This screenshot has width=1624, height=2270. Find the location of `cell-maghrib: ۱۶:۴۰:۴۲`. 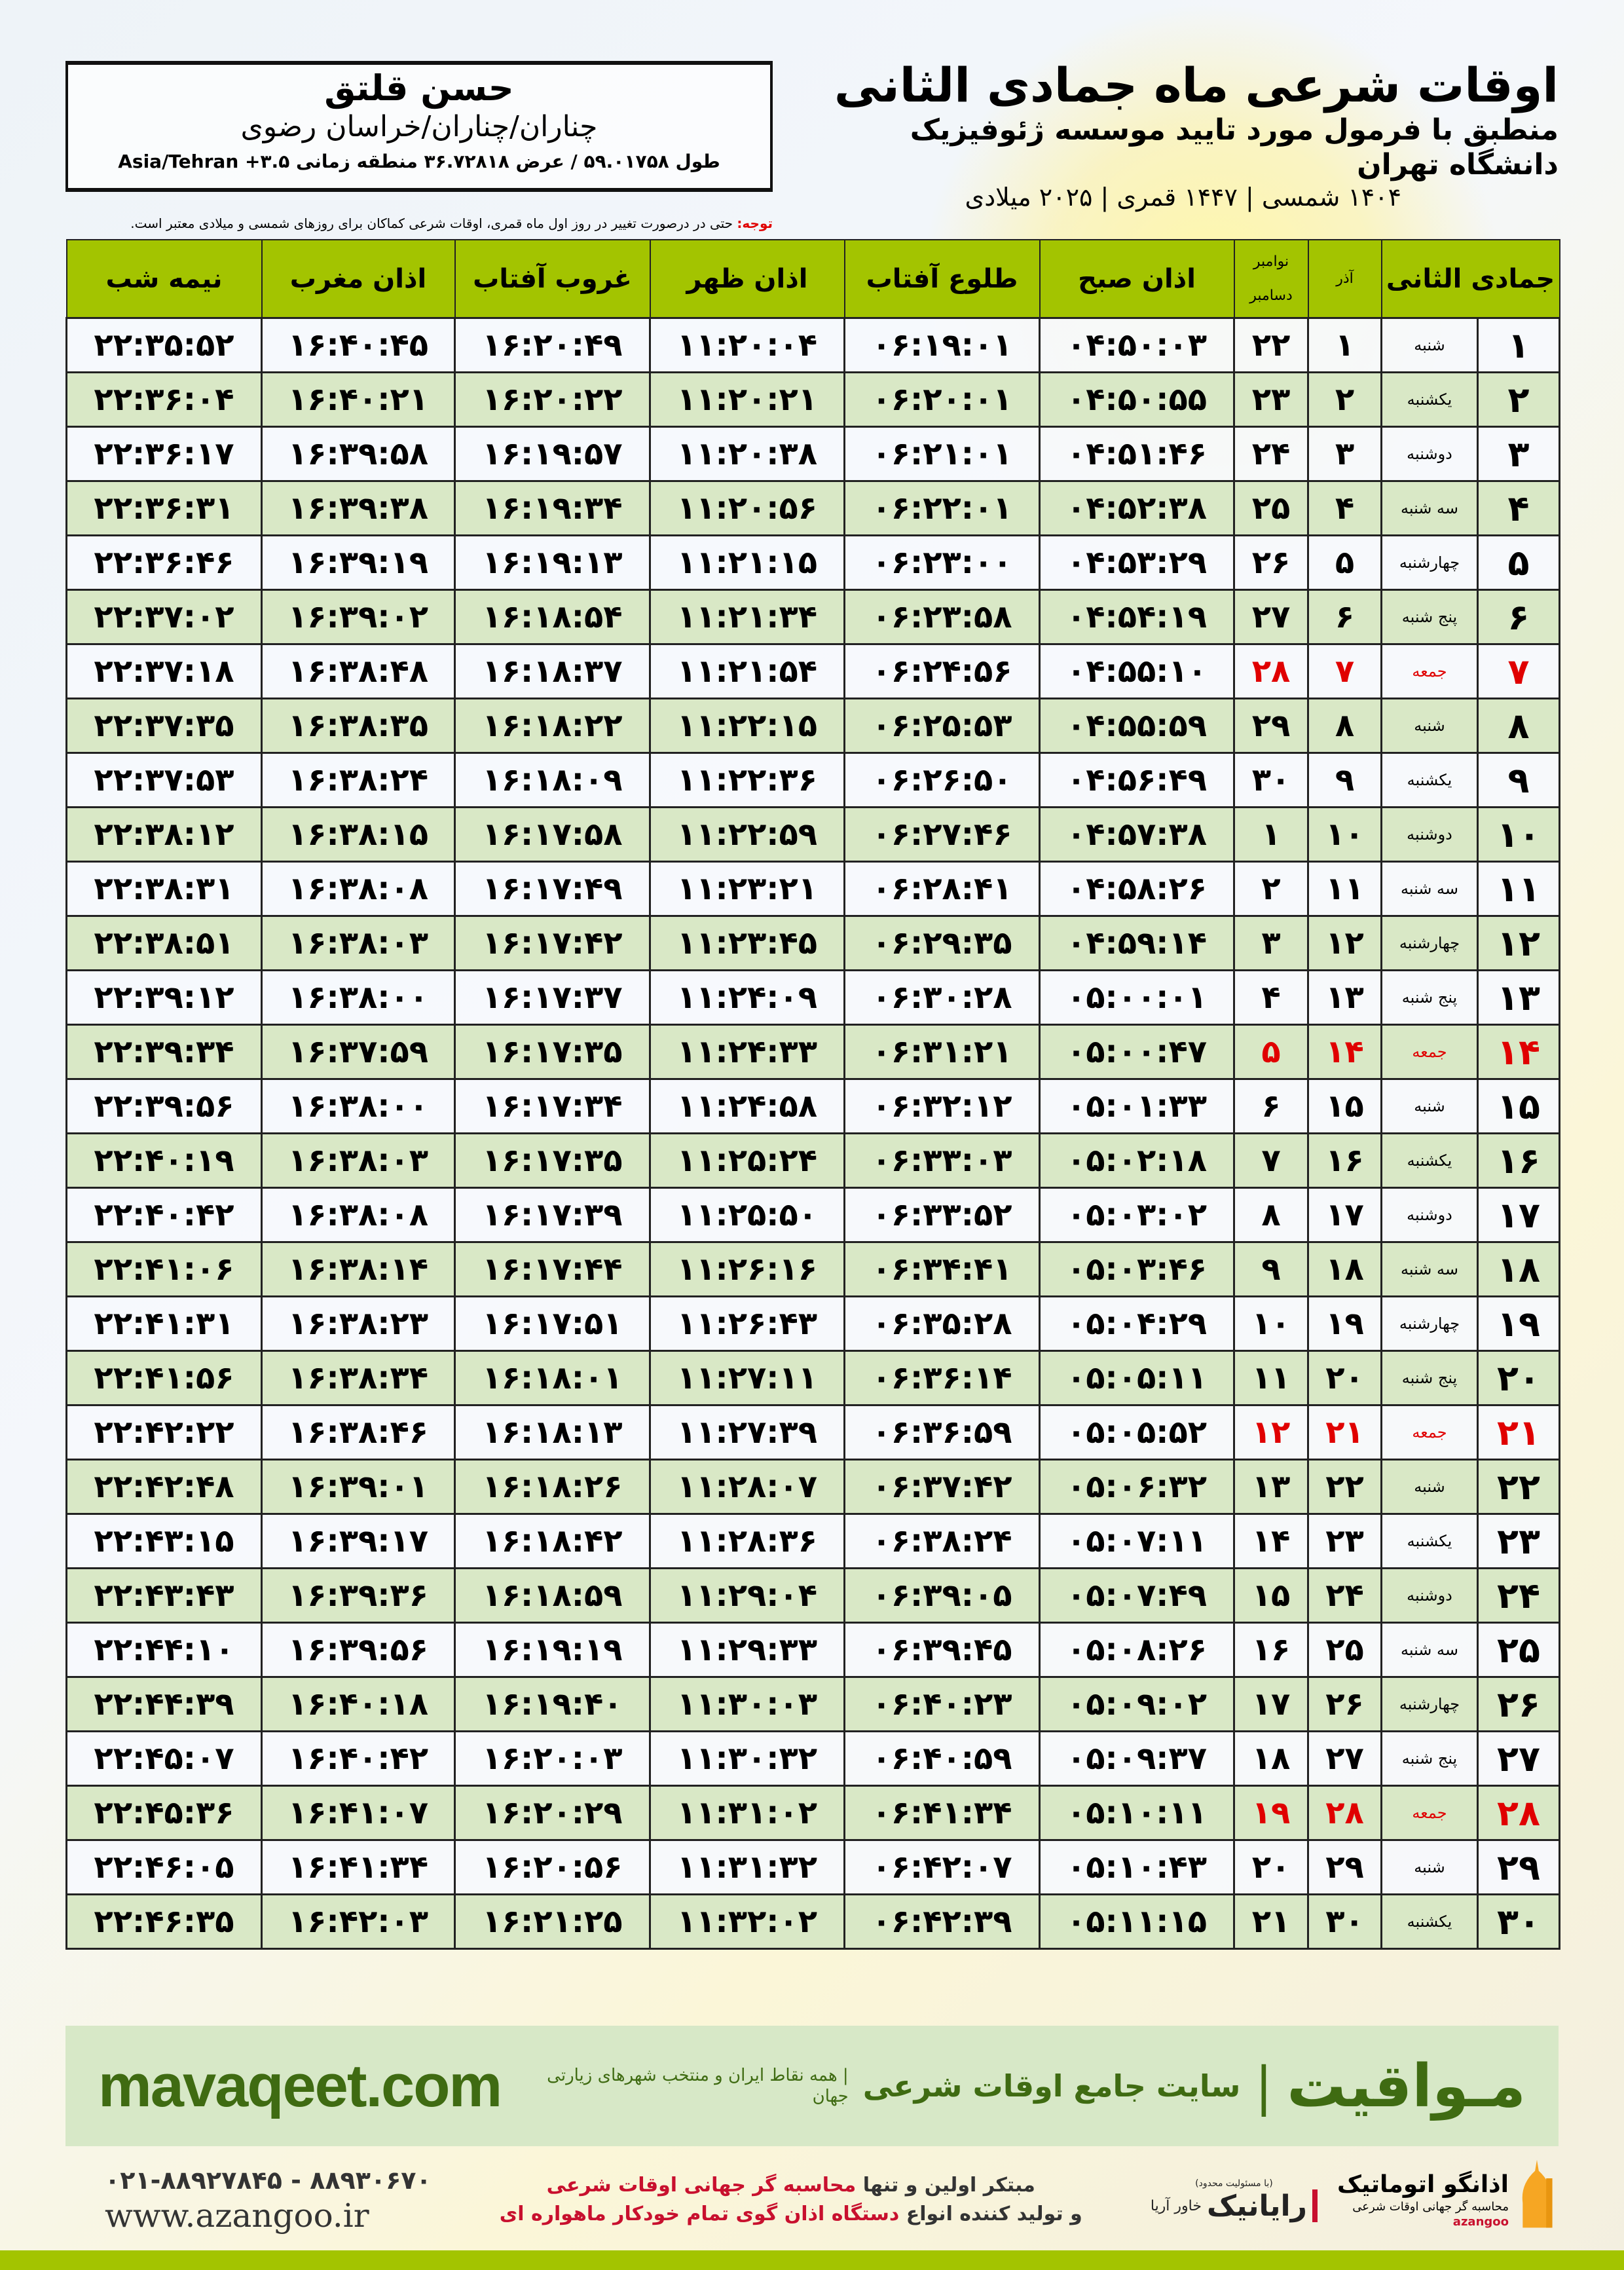

cell-maghrib: ۱۶:۴۰:۴۲ is located at coordinates (358, 1758).